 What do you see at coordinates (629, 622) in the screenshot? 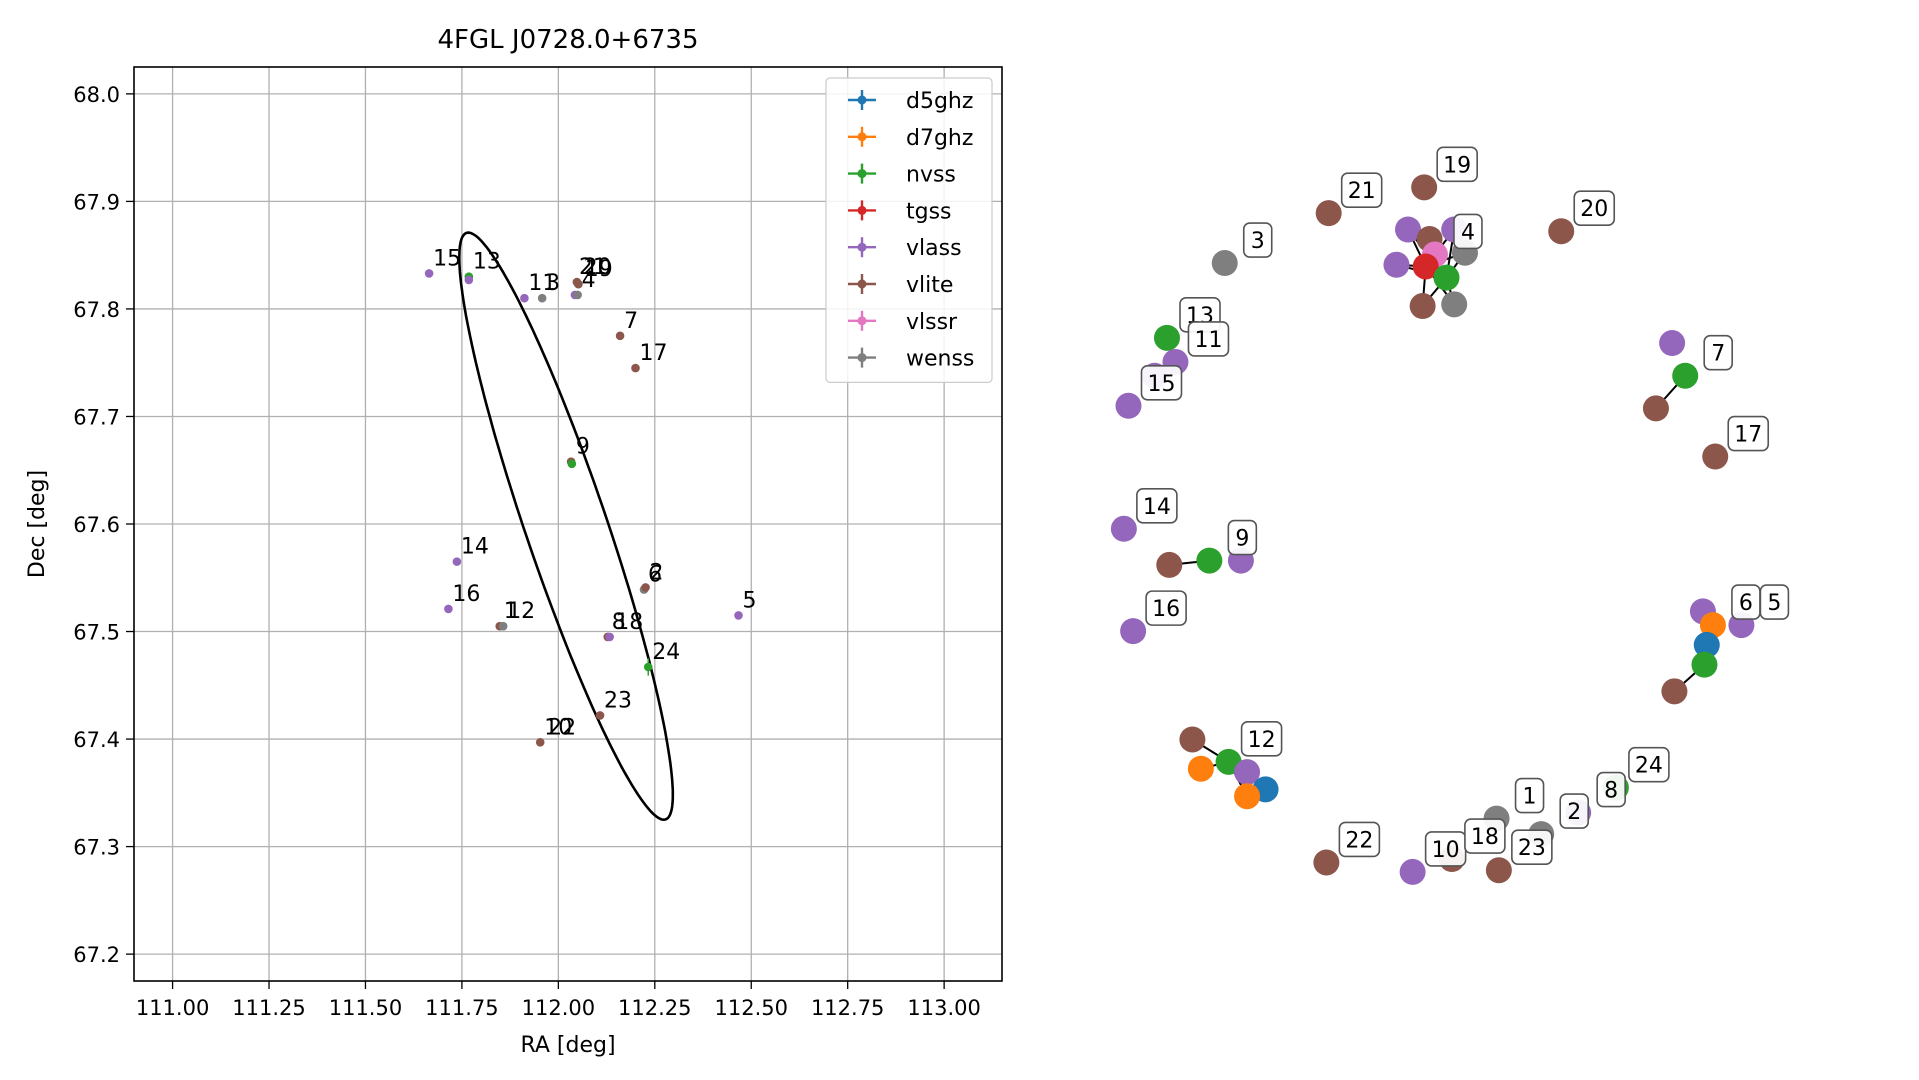
I see `point-label: 18` at bounding box center [629, 622].